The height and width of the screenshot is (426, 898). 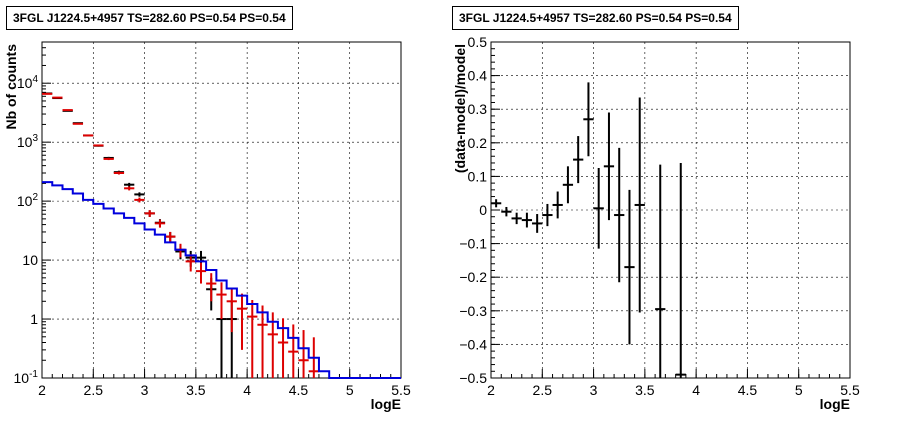 I want to click on y-tick-label: 10⁴, so click(x=28, y=82).